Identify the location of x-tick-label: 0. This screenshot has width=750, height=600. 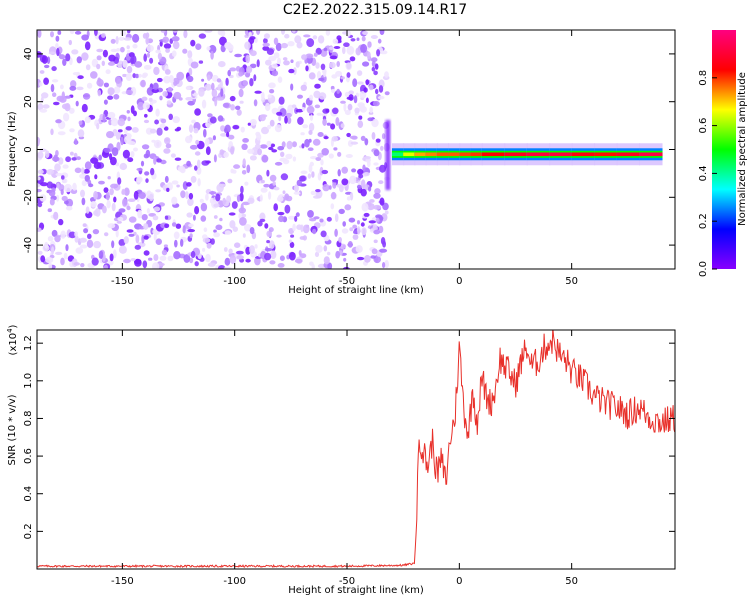
(459, 281).